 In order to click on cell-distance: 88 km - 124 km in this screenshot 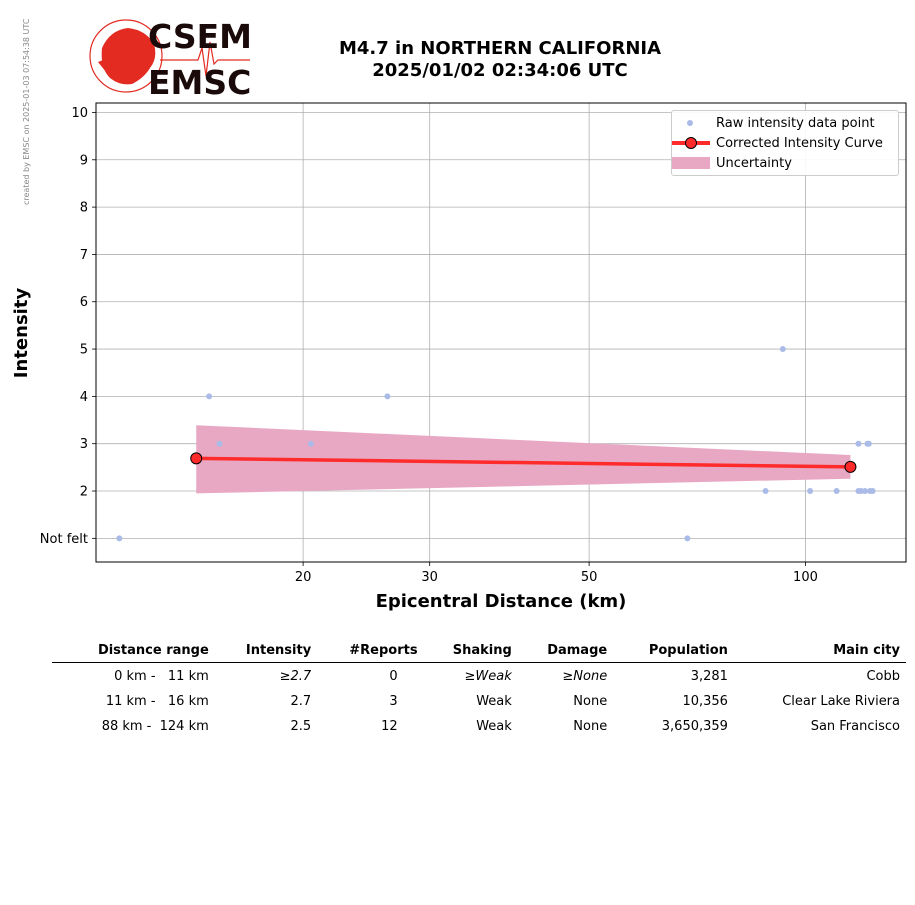, I will do `click(155, 726)`.